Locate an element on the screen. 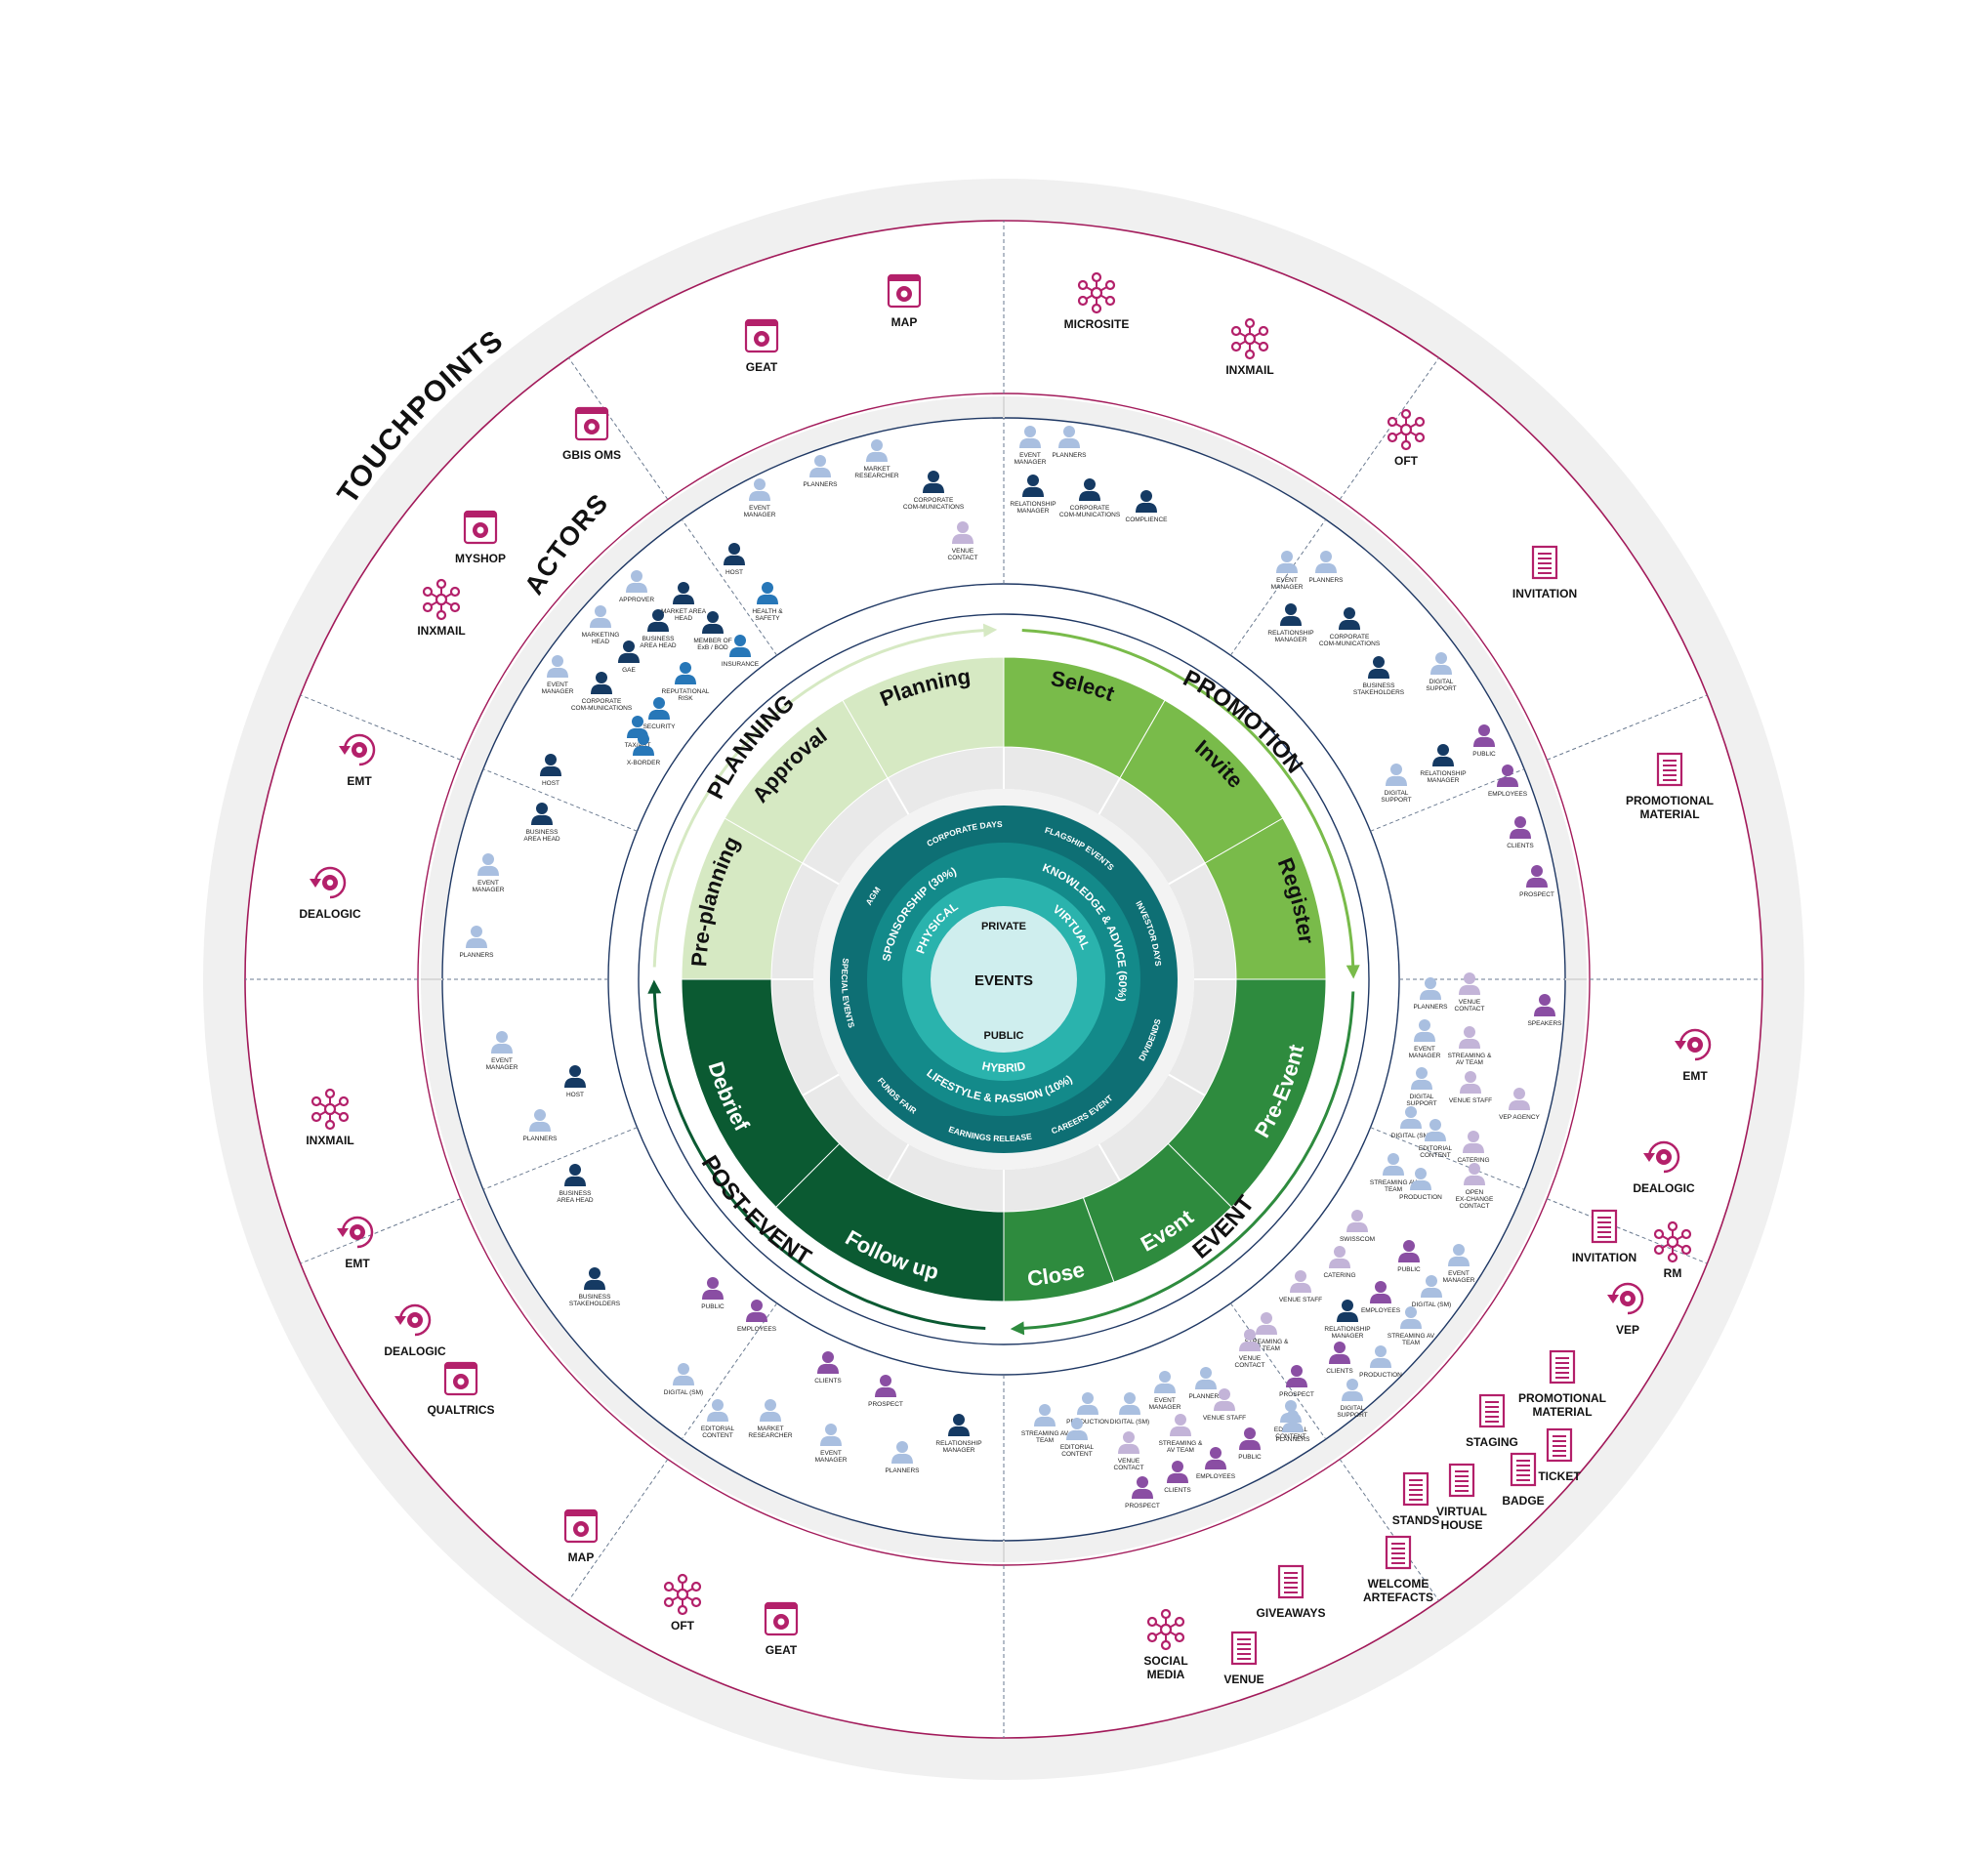 Image resolution: width=1988 pixels, height=1860 pixels. actor-label: STREAMING & is located at coordinates (1181, 1443).